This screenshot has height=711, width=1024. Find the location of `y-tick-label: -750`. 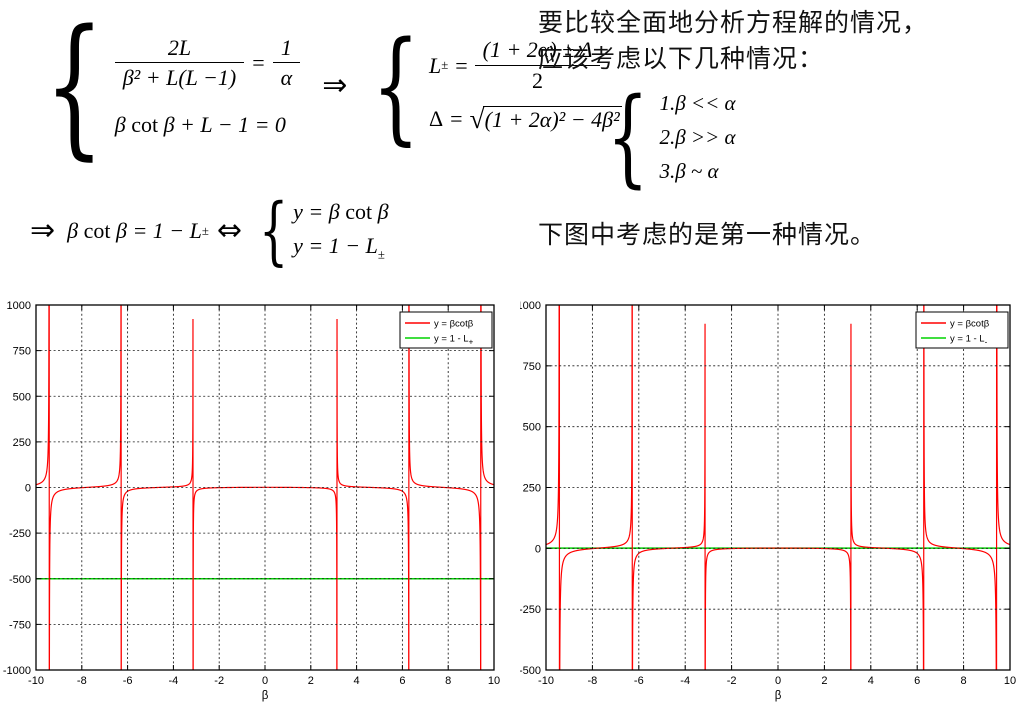

y-tick-label: -750 is located at coordinates (20, 625).